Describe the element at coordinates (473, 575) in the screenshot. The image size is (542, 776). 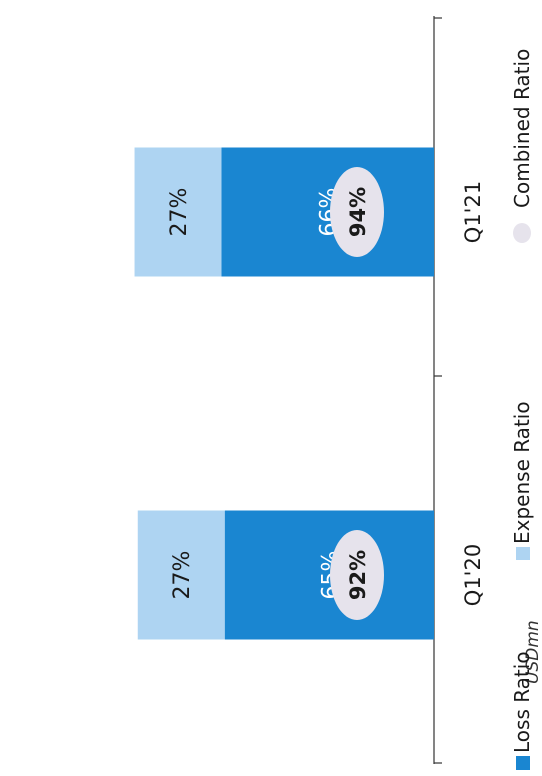
I see `category-label-q1-20: Q1'20` at that location.